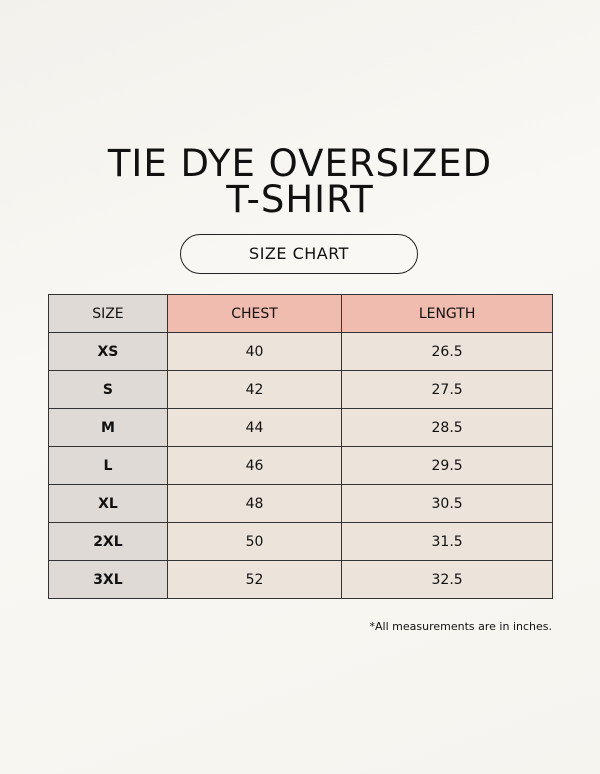 This screenshot has width=600, height=774. What do you see at coordinates (108, 579) in the screenshot?
I see `table-cell: 3XL` at bounding box center [108, 579].